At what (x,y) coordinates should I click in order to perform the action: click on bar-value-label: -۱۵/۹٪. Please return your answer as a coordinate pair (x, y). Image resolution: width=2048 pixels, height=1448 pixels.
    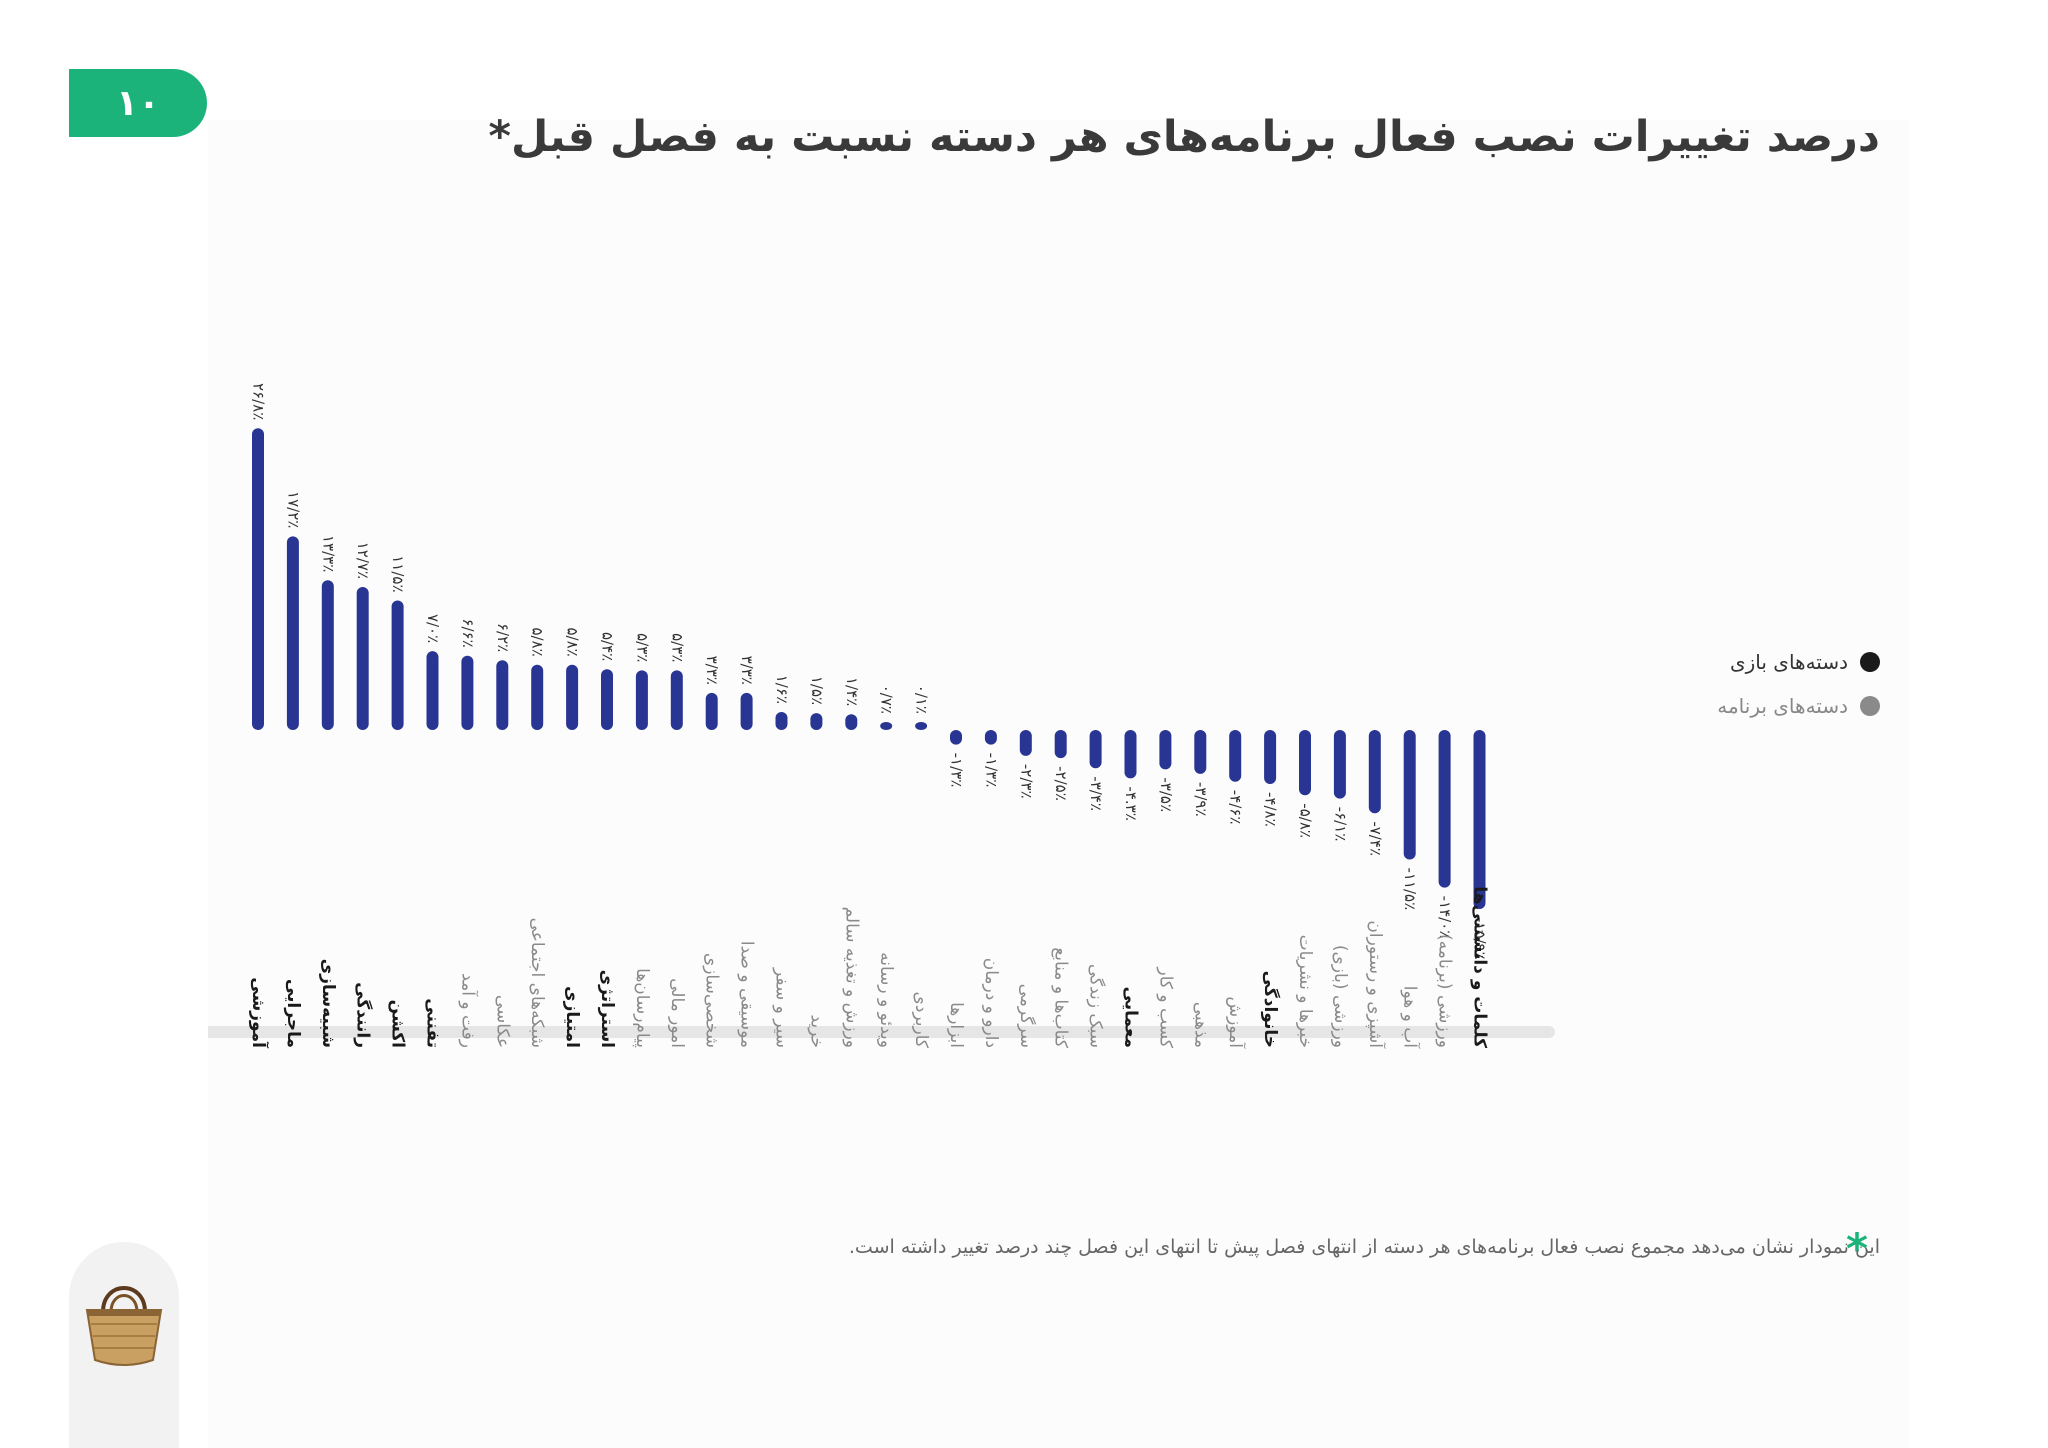
    Looking at the image, I should click on (1480, 938).